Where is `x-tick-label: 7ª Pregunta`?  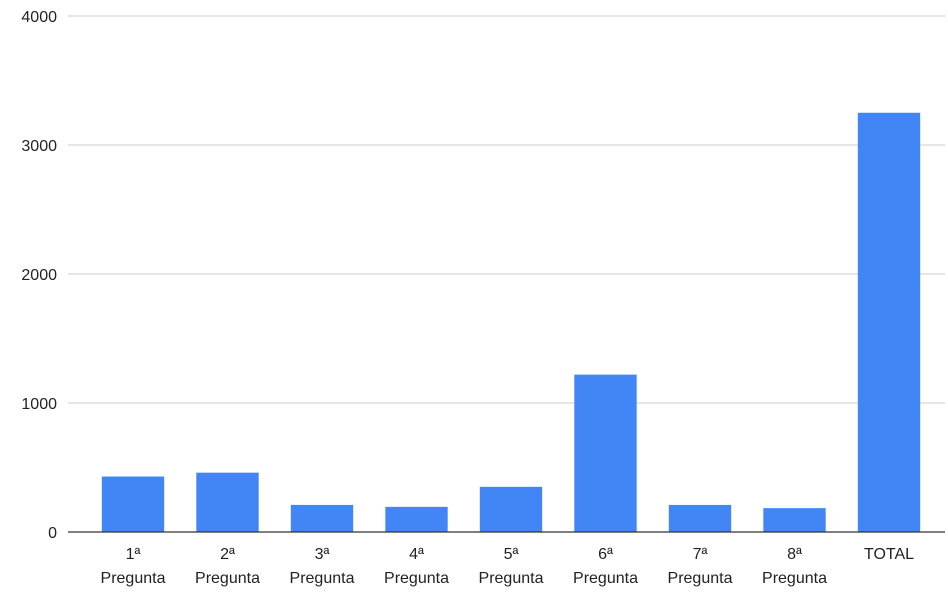 x-tick-label: 7ª Pregunta is located at coordinates (700, 566).